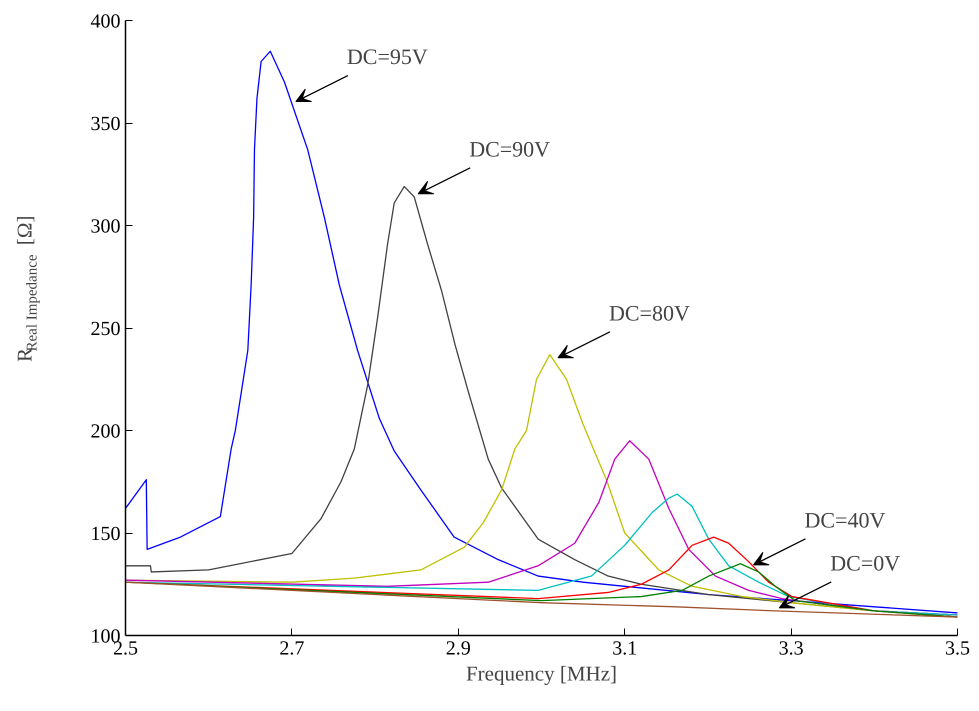 The image size is (979, 711). Describe the element at coordinates (291, 649) in the screenshot. I see `x-tick-label: 2.7` at that location.